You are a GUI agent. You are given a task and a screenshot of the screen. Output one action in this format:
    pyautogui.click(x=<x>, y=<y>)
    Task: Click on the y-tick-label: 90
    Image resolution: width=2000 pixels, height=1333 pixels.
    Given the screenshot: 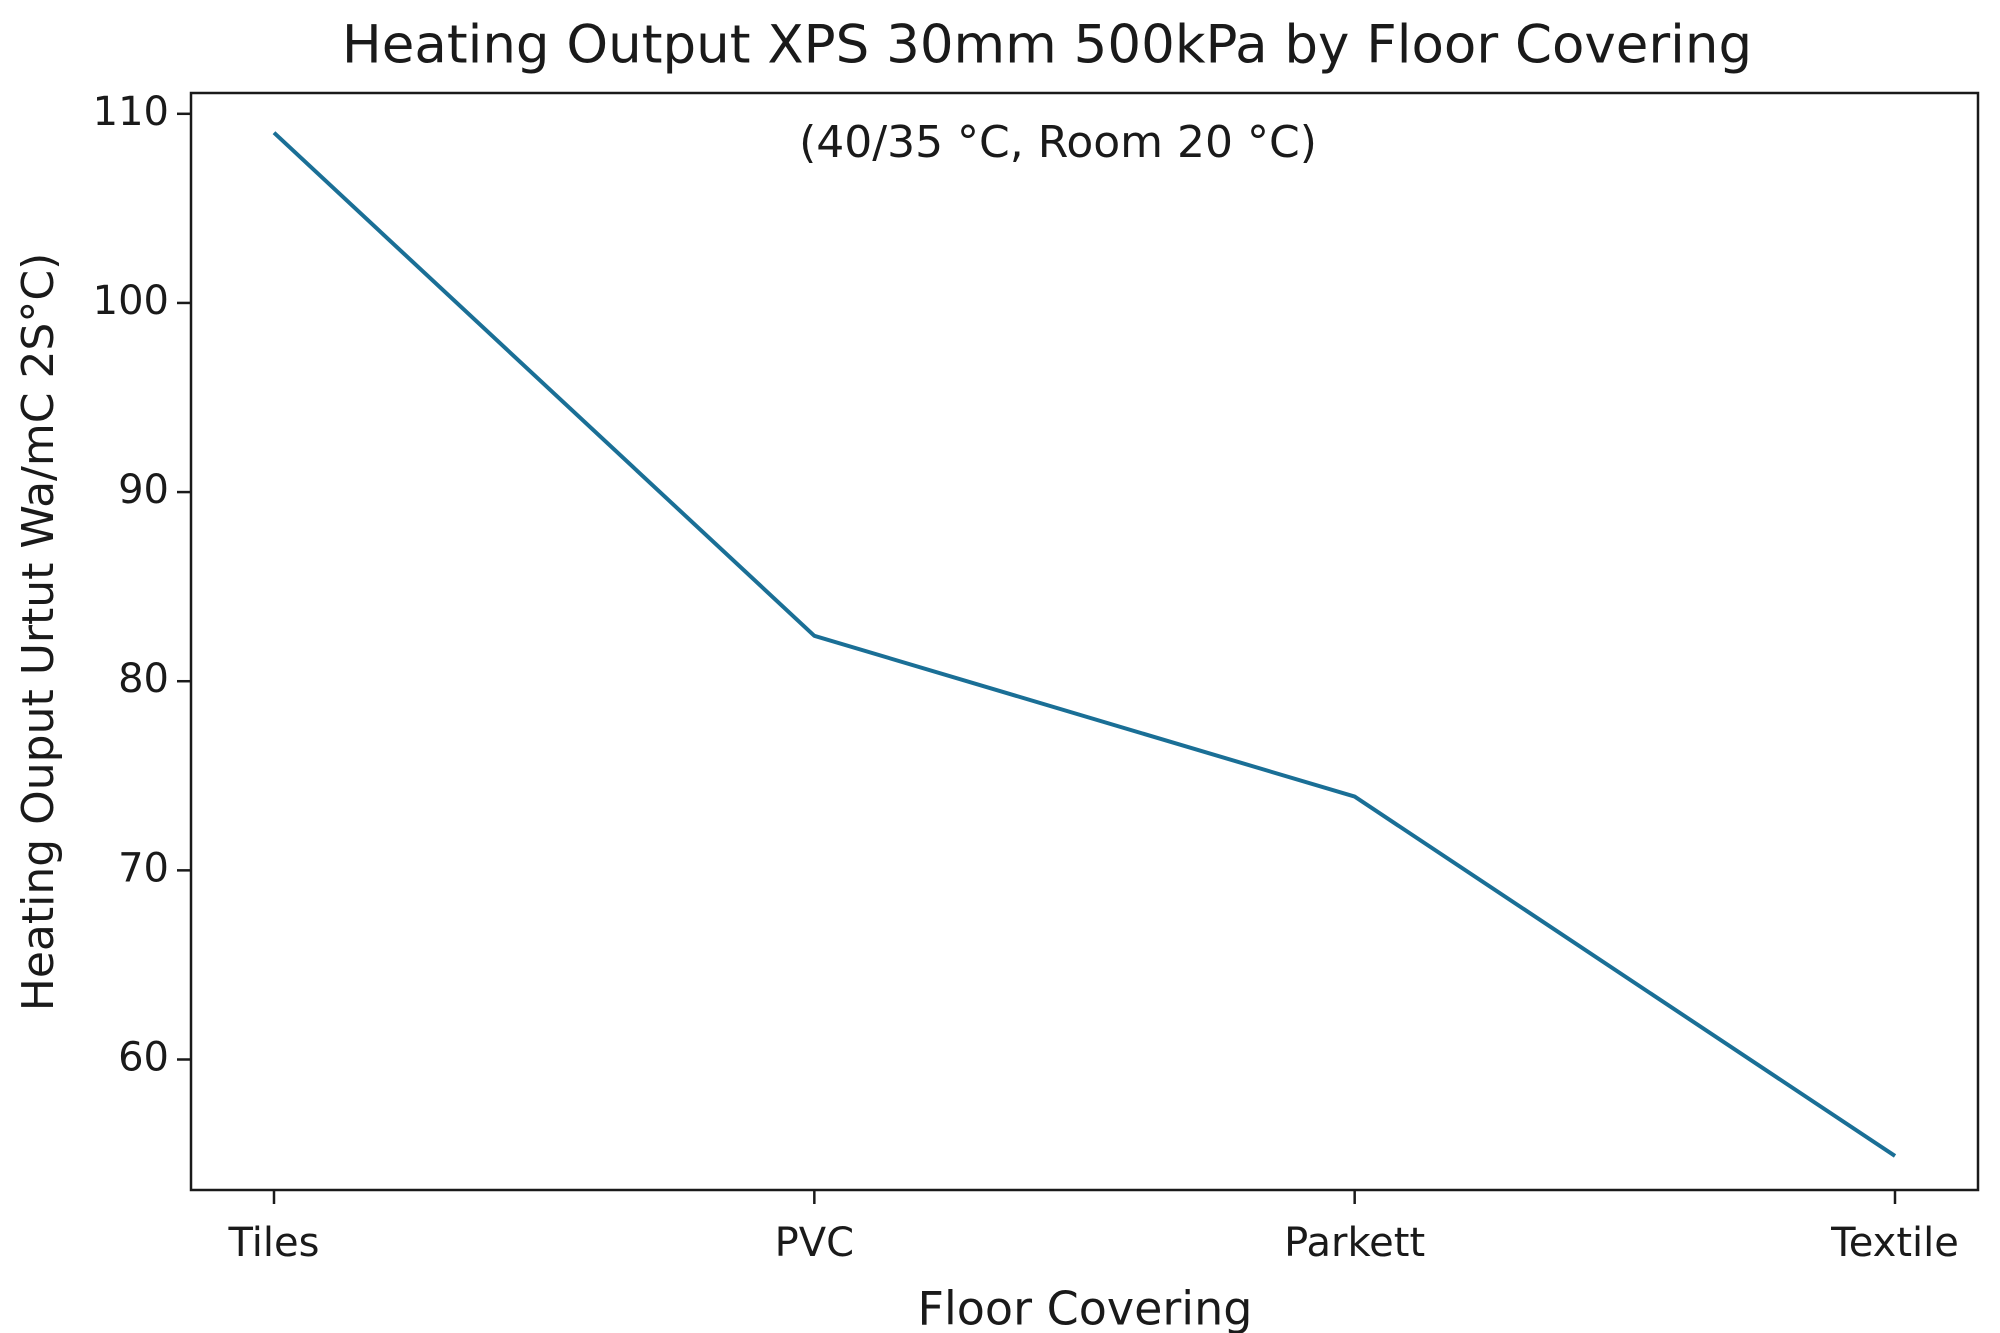 What is the action you would take?
    pyautogui.click(x=143, y=490)
    